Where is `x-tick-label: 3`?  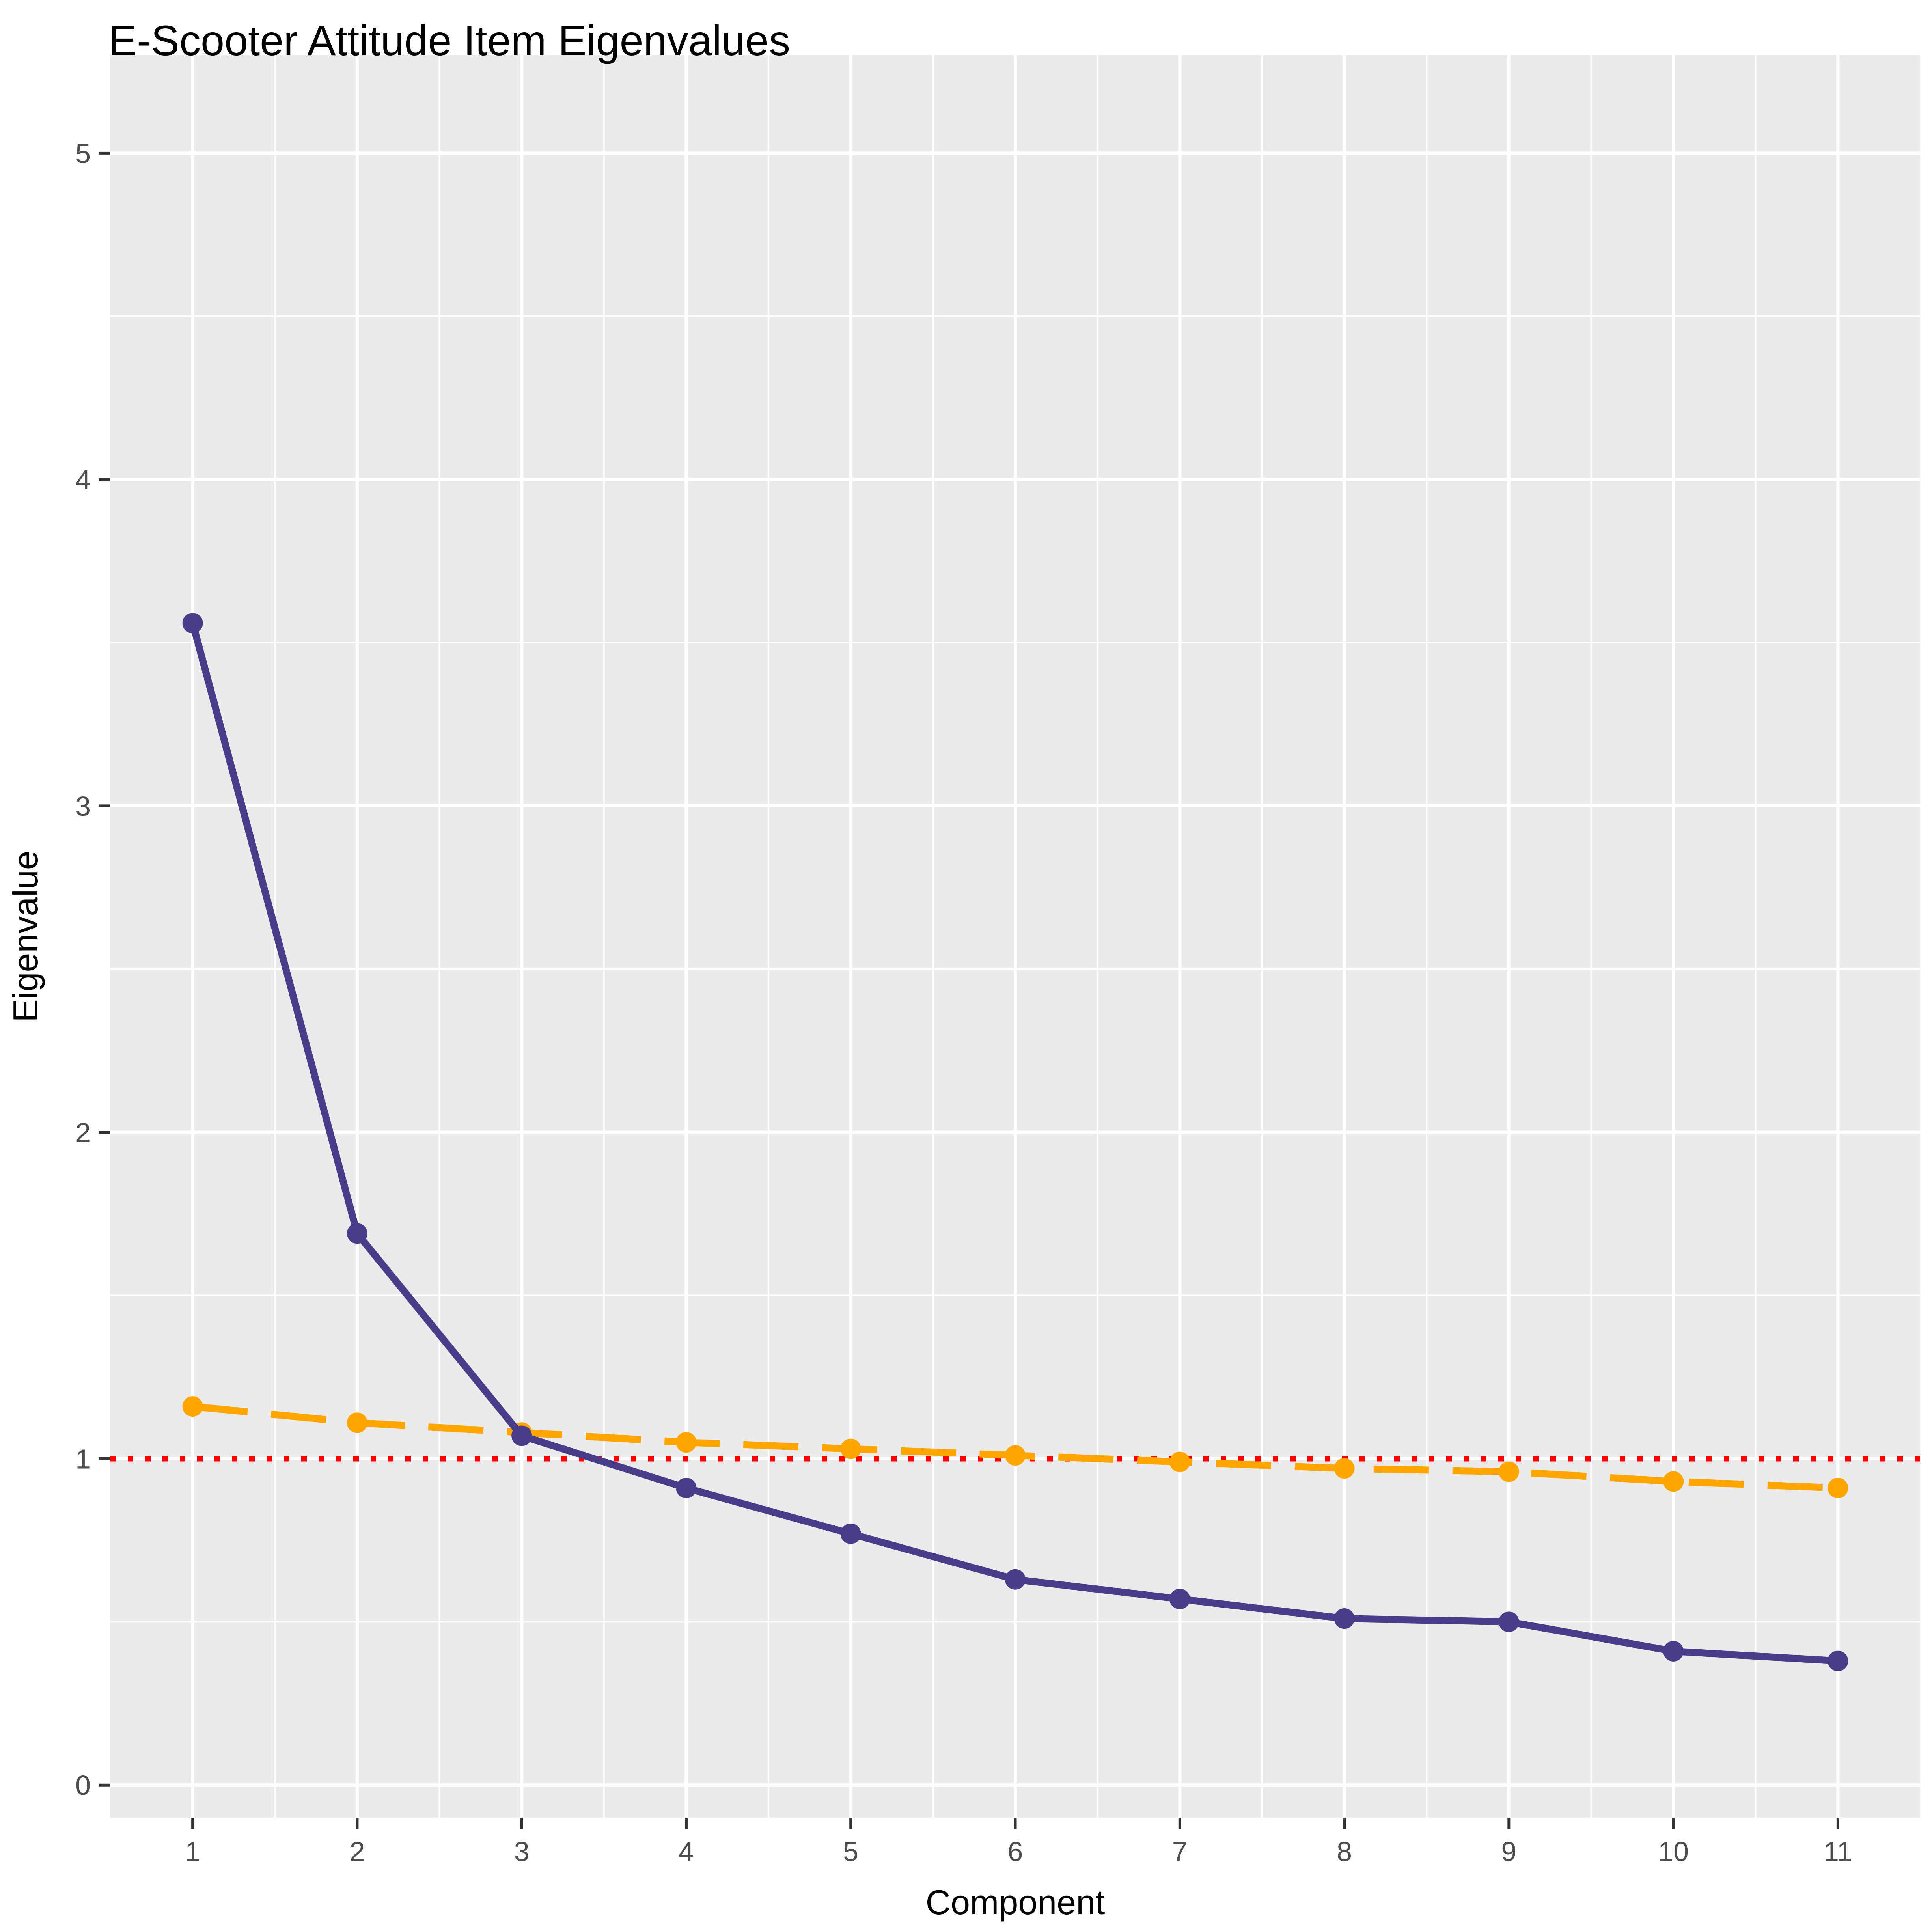
x-tick-label: 3 is located at coordinates (522, 1852).